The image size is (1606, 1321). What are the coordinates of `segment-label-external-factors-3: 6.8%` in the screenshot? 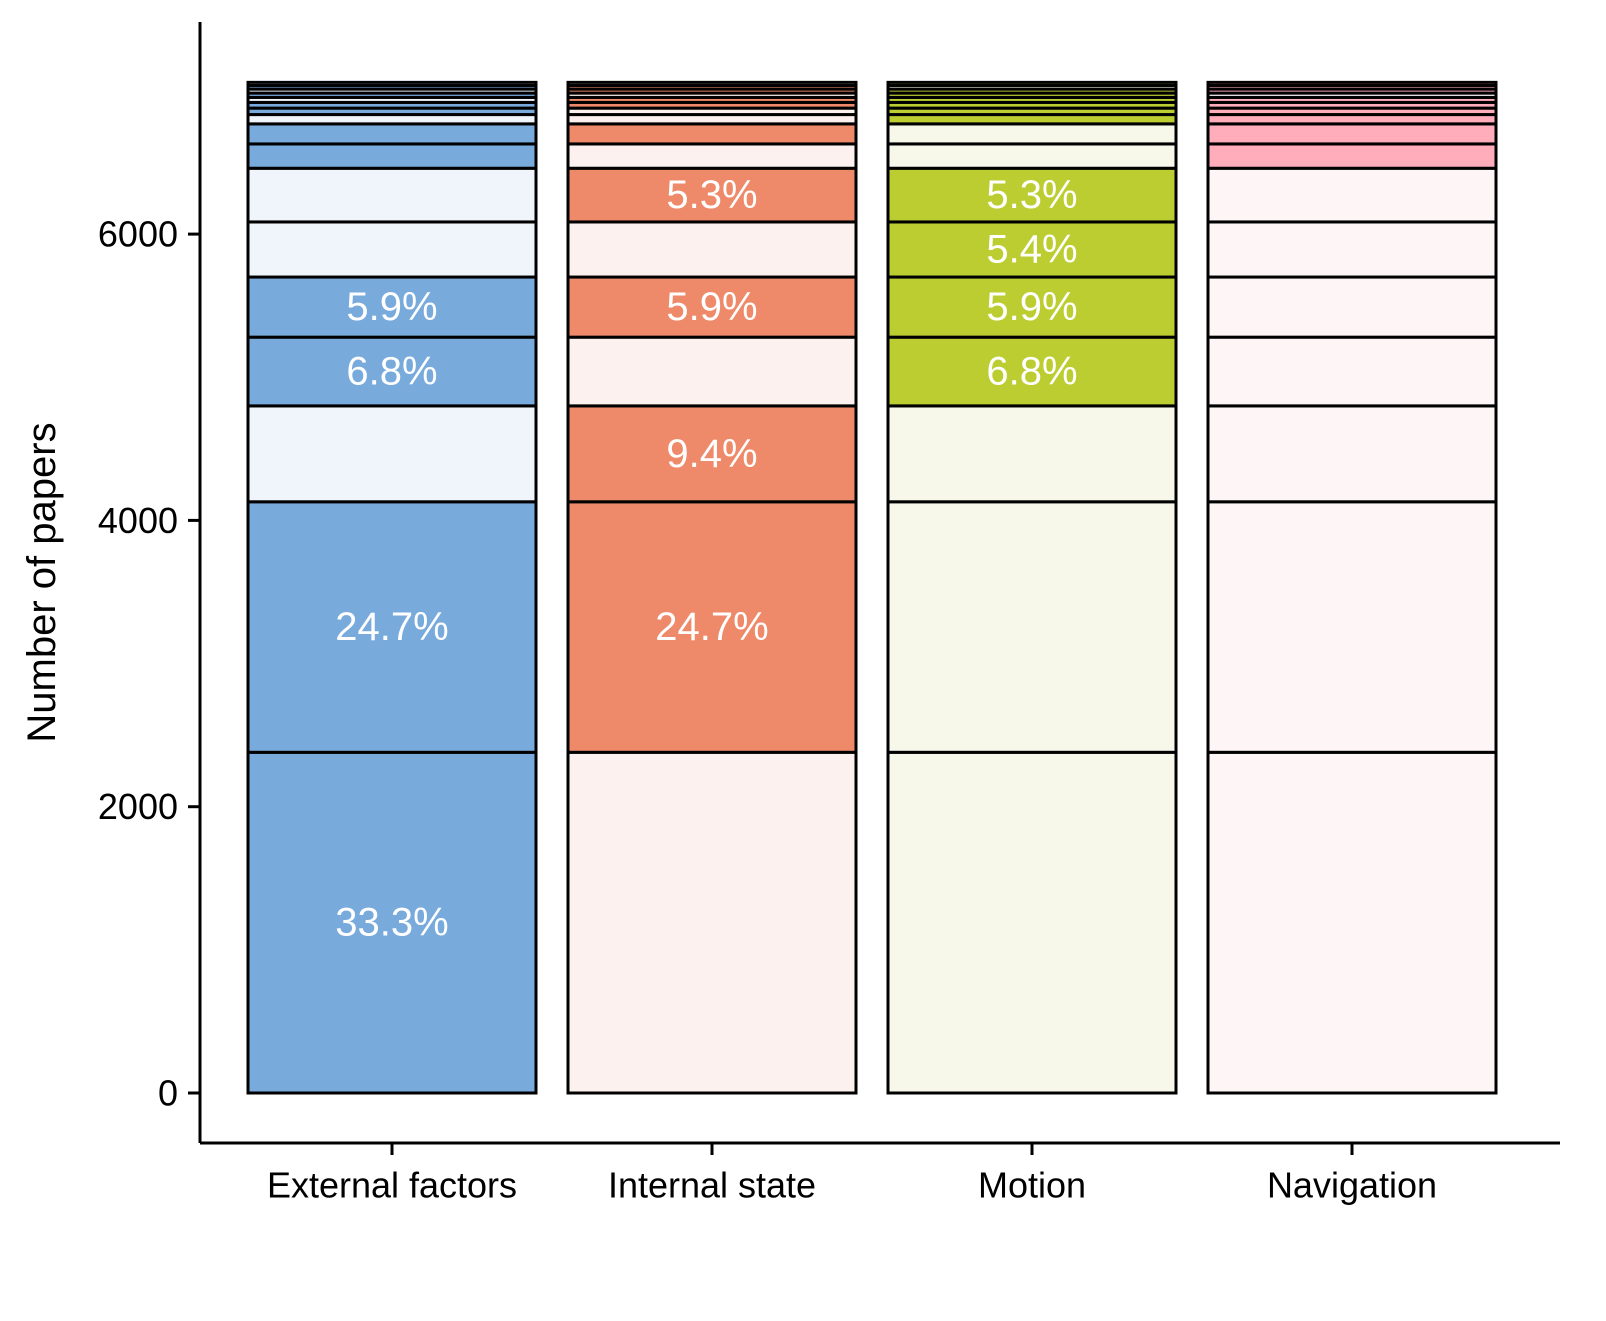 It's located at (391, 372).